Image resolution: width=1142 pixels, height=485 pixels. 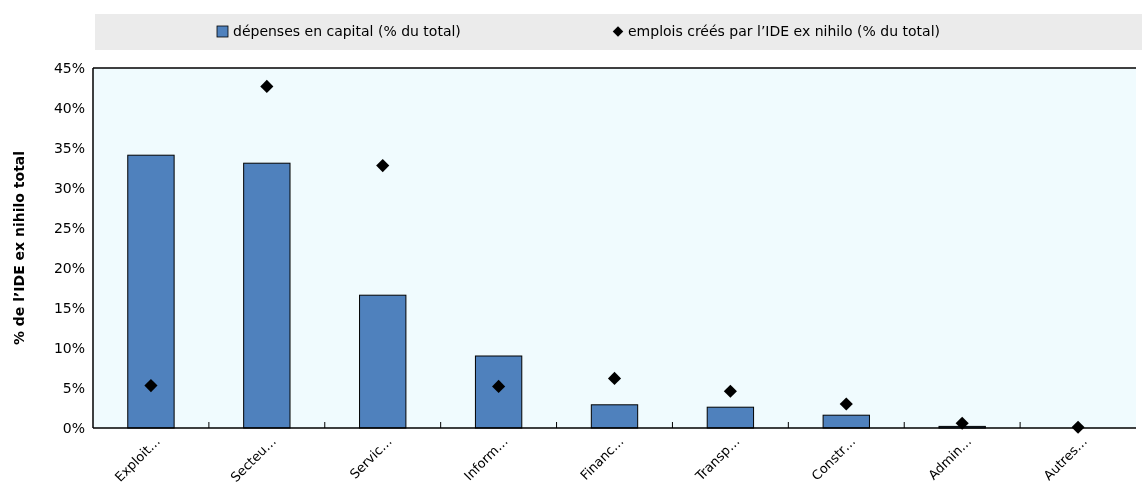 What do you see at coordinates (73, 387) in the screenshot?
I see `y-tick-label: 5%` at bounding box center [73, 387].